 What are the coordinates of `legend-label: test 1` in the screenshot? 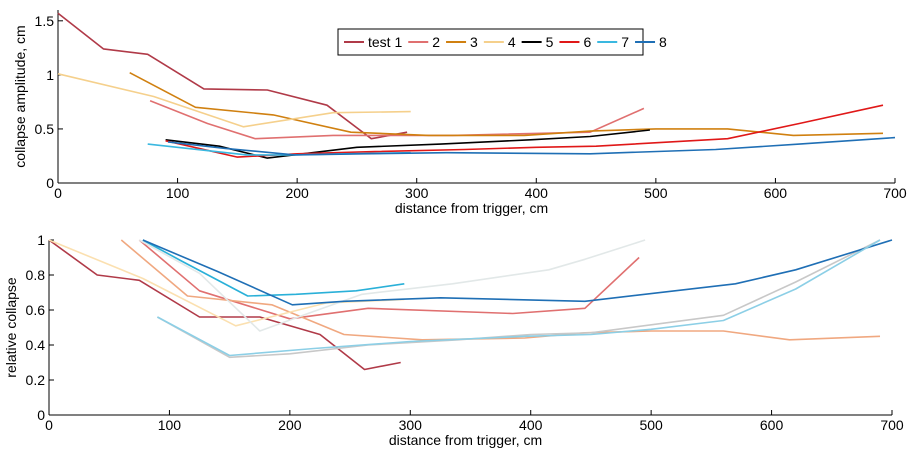 It's located at (385, 42).